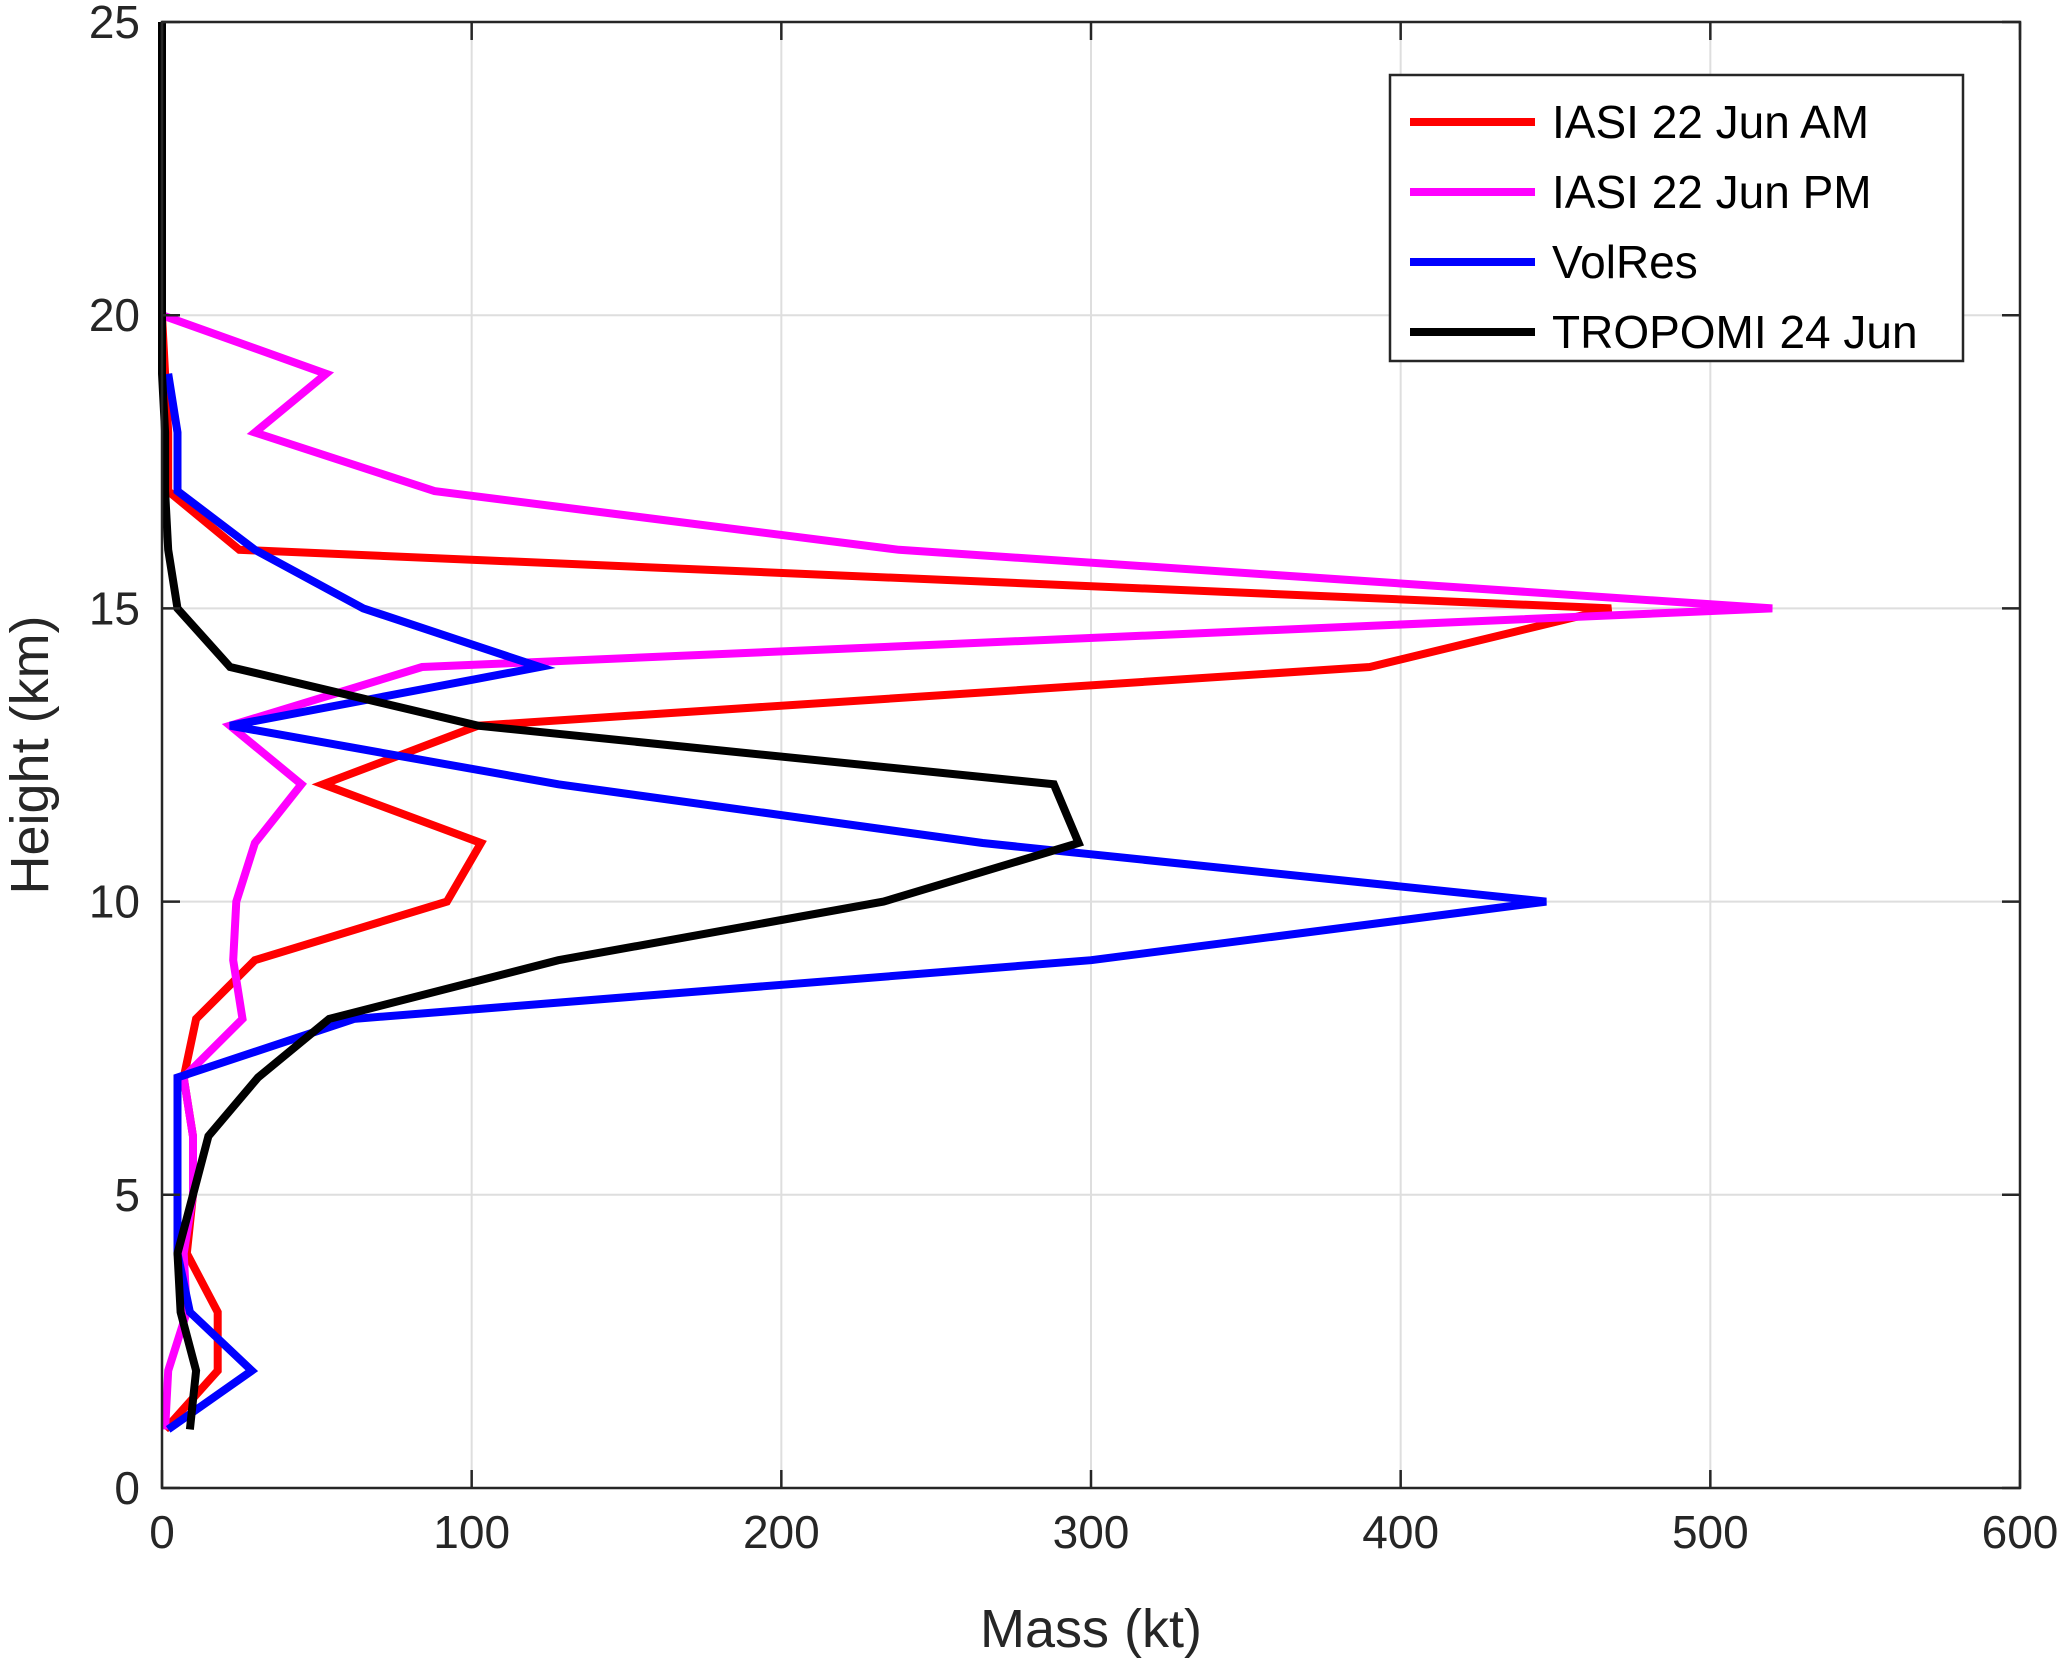 The image size is (2067, 1663). What do you see at coordinates (127, 1195) in the screenshot?
I see `y-tick-label: 5` at bounding box center [127, 1195].